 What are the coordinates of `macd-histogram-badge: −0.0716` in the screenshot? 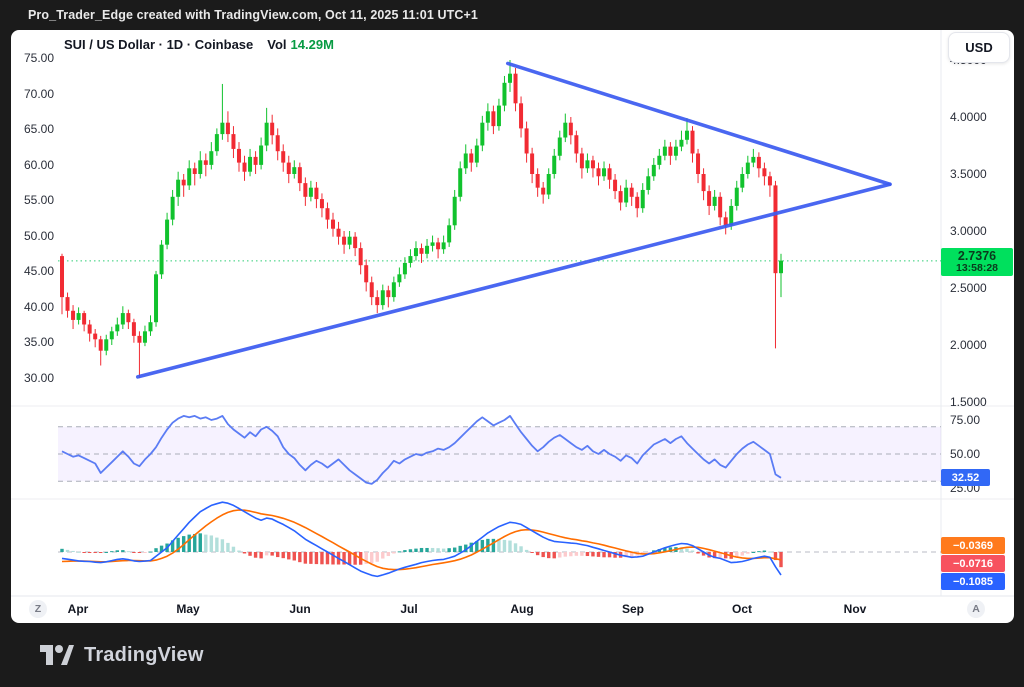 It's located at (973, 563).